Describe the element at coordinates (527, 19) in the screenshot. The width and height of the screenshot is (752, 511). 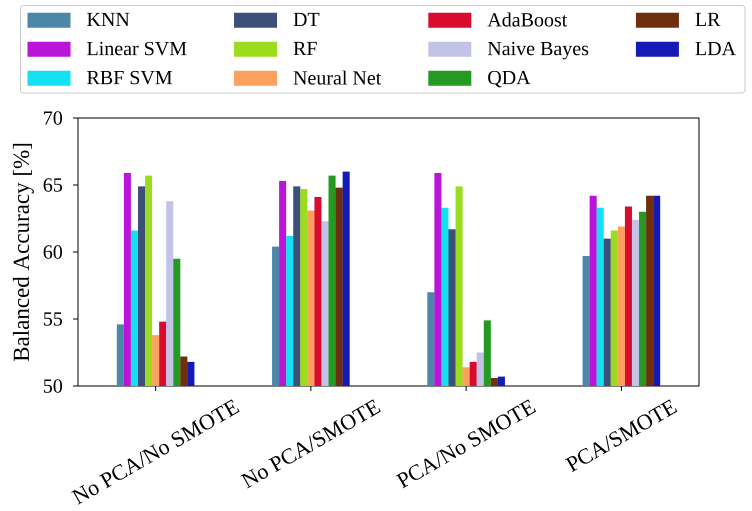
I see `legend-label: AdaBoost` at that location.